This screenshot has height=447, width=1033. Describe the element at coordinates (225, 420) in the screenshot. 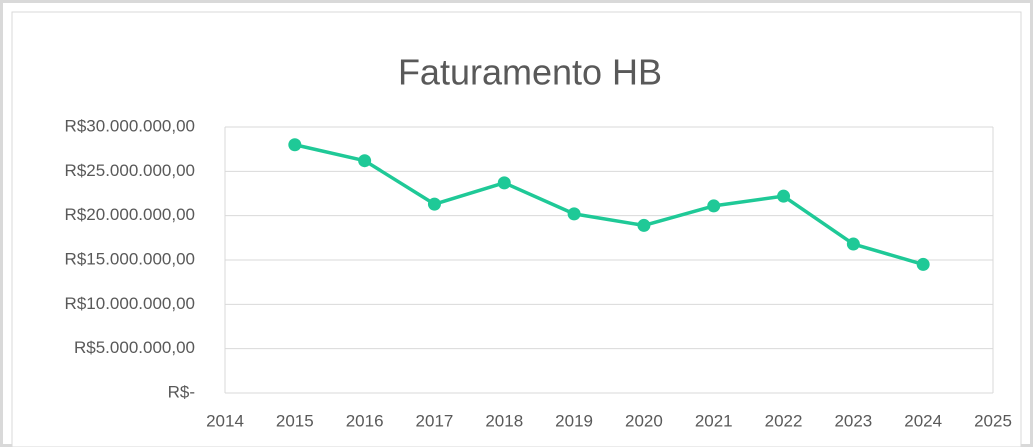

I see `x-tick-label: 2014` at that location.